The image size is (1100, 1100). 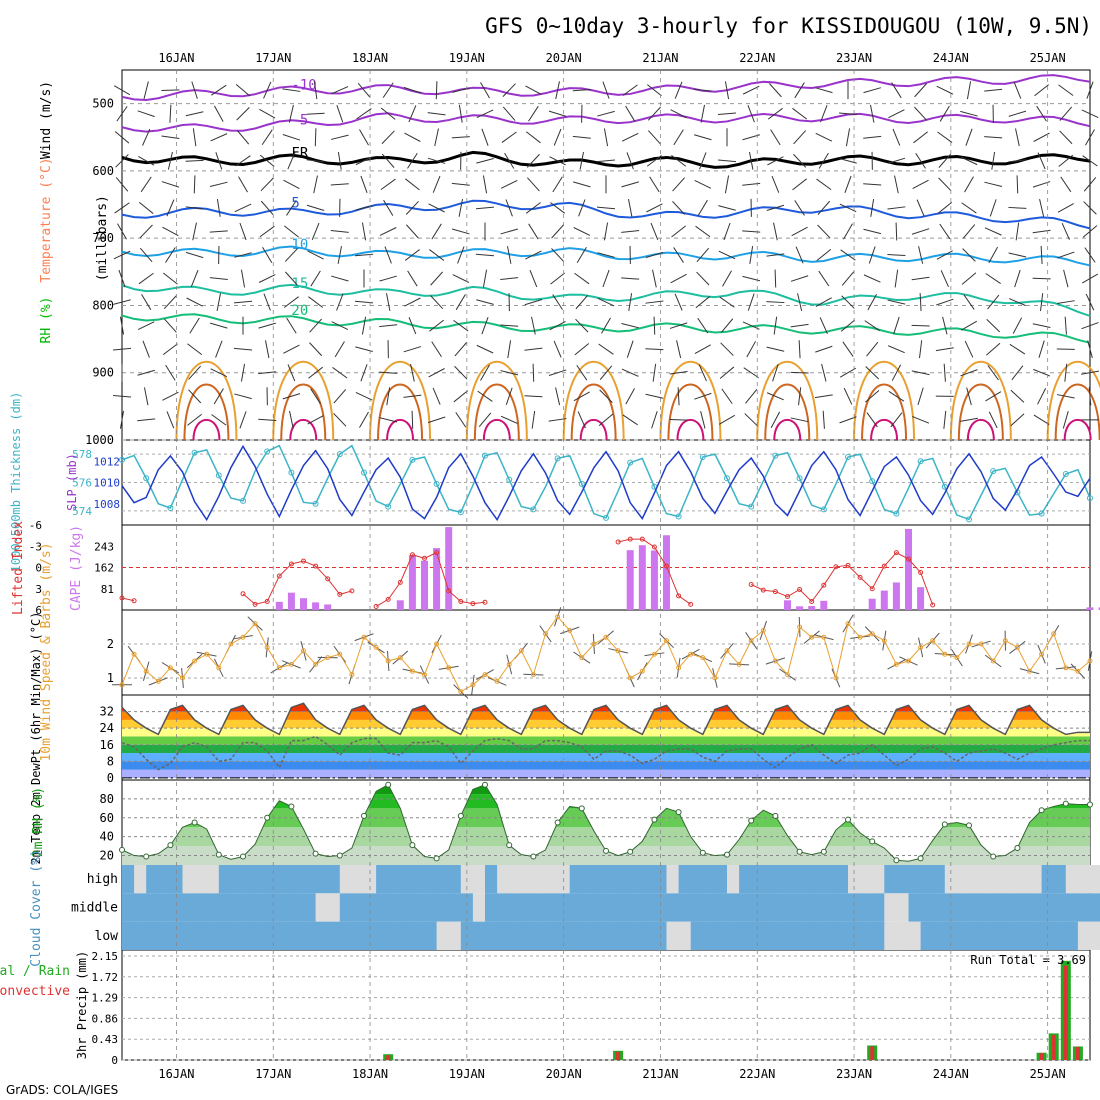 I want to click on rh-point, so click(x=122, y=849).